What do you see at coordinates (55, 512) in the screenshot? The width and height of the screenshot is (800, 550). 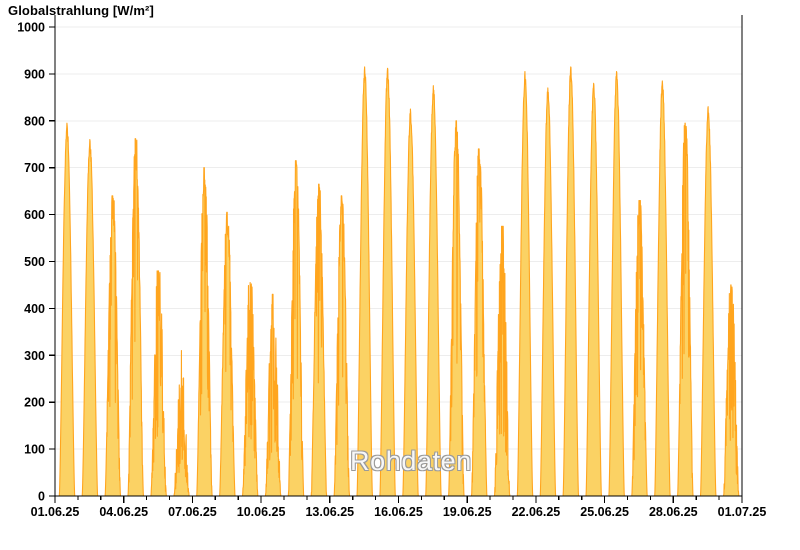 I see `x-tick-label-01.06.25: 01.06.25` at bounding box center [55, 512].